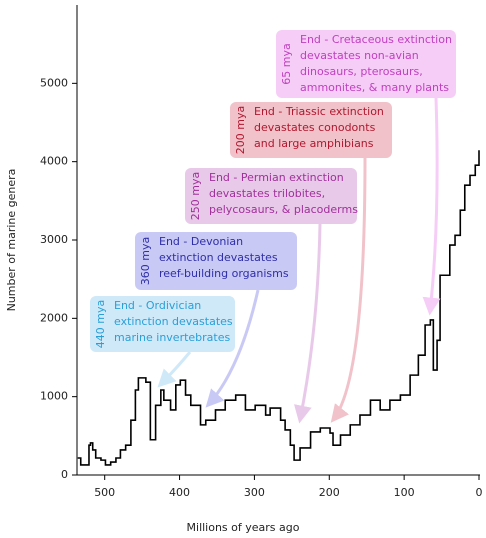 The image size is (486, 538). What do you see at coordinates (172, 337) in the screenshot?
I see `annotation-text: marine invertebrates` at bounding box center [172, 337].